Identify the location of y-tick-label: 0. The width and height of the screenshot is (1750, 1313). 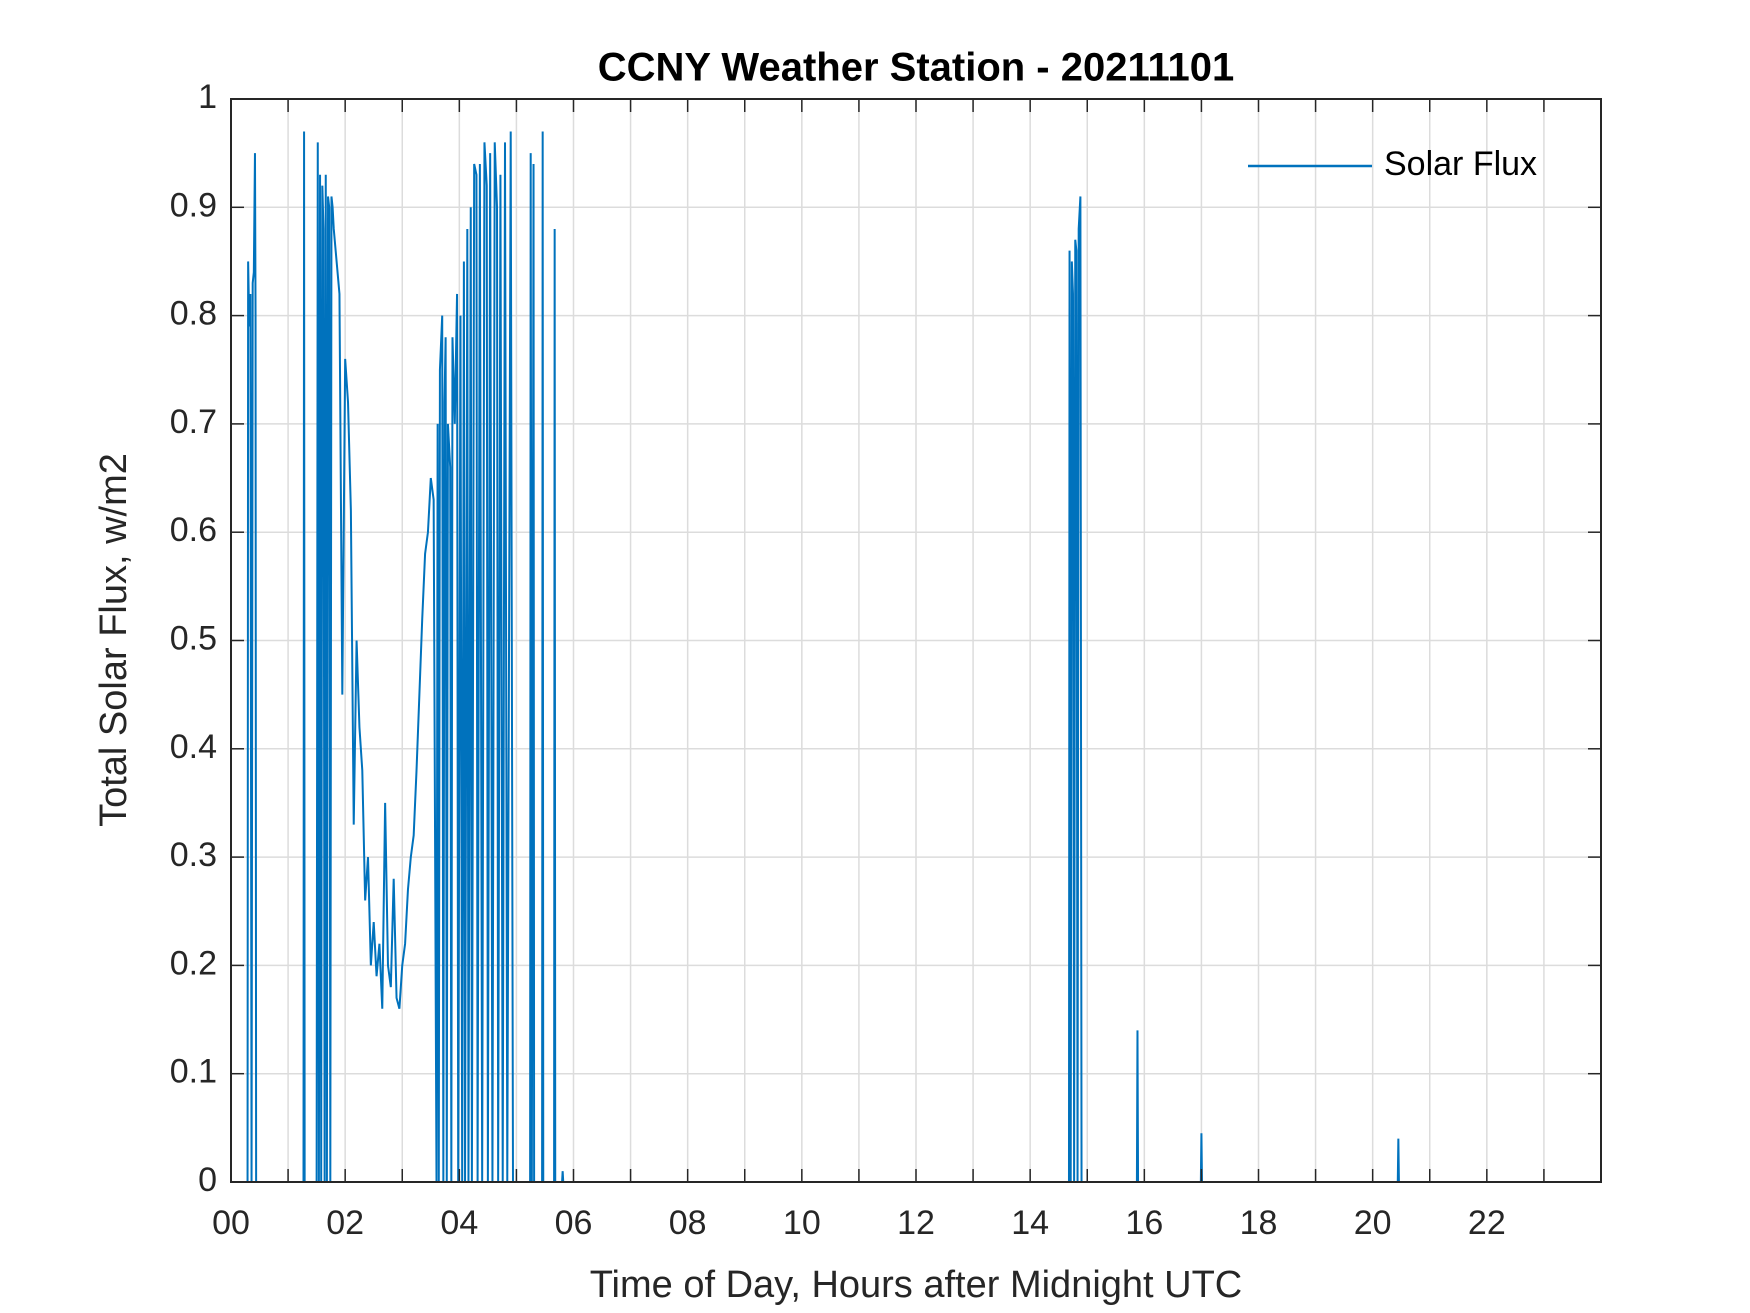
(207, 1180).